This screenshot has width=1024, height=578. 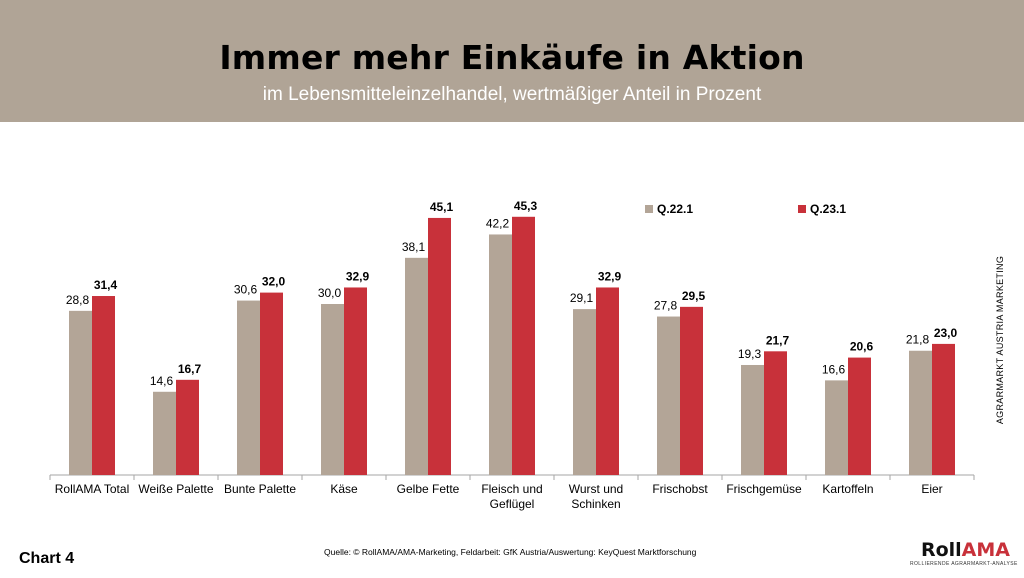 I want to click on data-label-q23: 31,4, so click(x=106, y=285).